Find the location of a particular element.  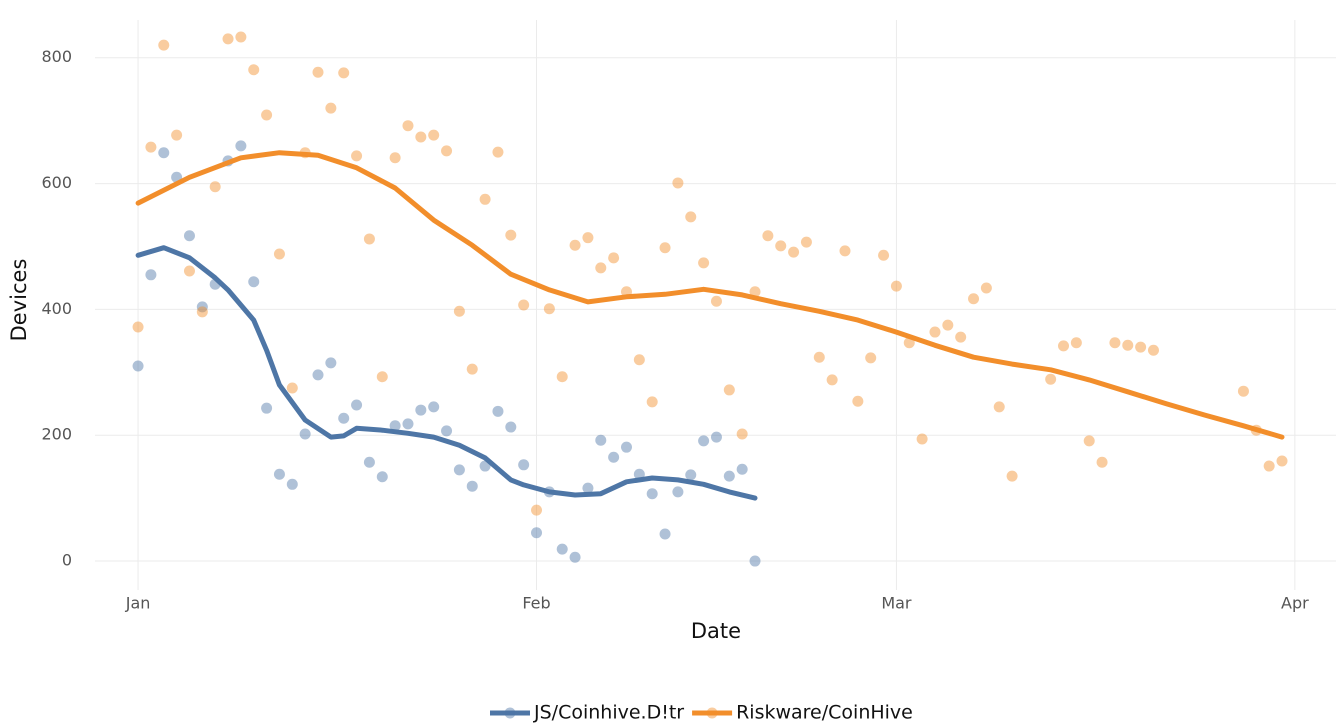

y-axis-title: Devices is located at coordinates (19, 300).